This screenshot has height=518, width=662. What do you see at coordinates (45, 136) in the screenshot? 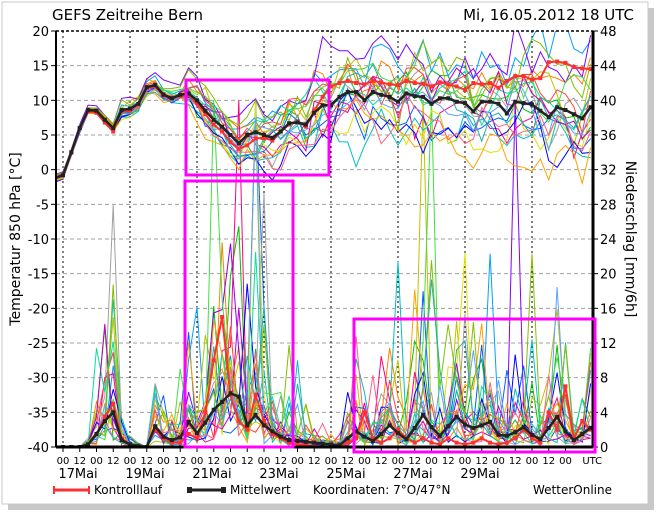
I see `y-tick-label-left: 5` at bounding box center [45, 136].